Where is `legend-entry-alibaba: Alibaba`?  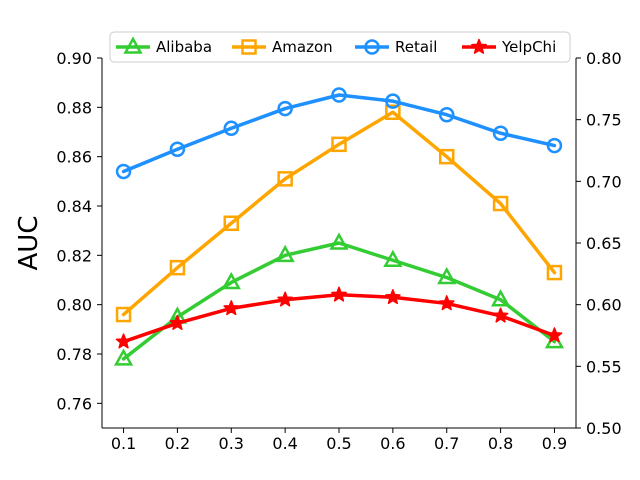
legend-entry-alibaba: Alibaba is located at coordinates (164, 46).